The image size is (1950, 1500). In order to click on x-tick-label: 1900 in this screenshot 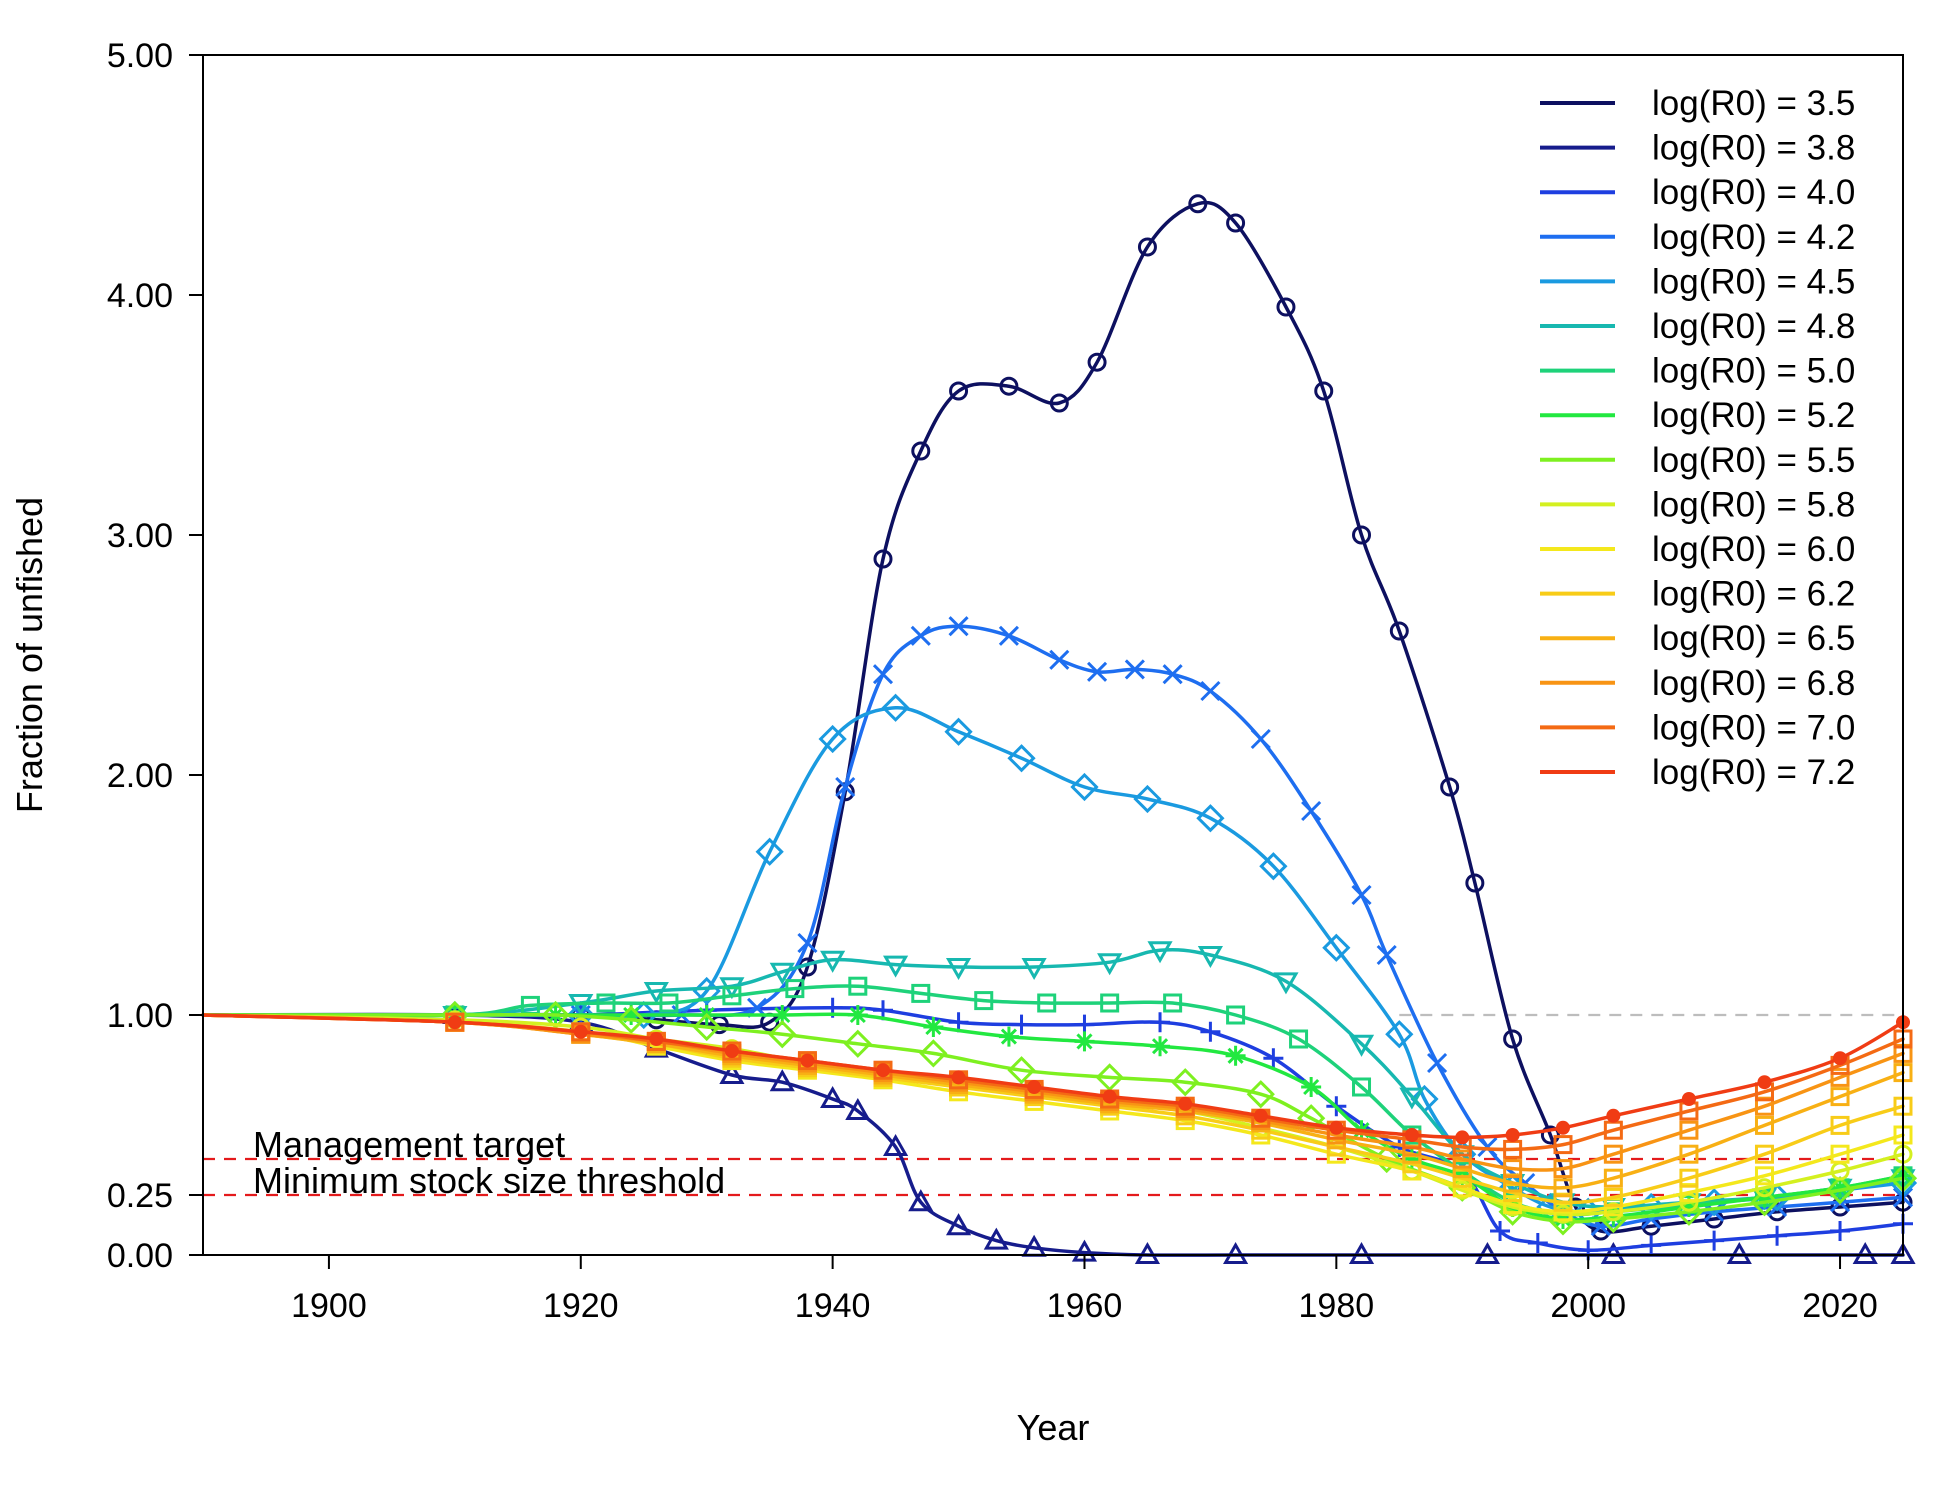, I will do `click(329, 1306)`.